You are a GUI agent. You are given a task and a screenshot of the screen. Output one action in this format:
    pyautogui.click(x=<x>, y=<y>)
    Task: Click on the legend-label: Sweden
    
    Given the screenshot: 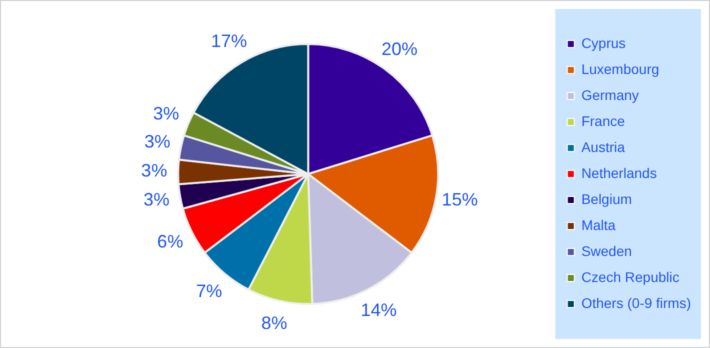 What is the action you would take?
    pyautogui.click(x=606, y=250)
    